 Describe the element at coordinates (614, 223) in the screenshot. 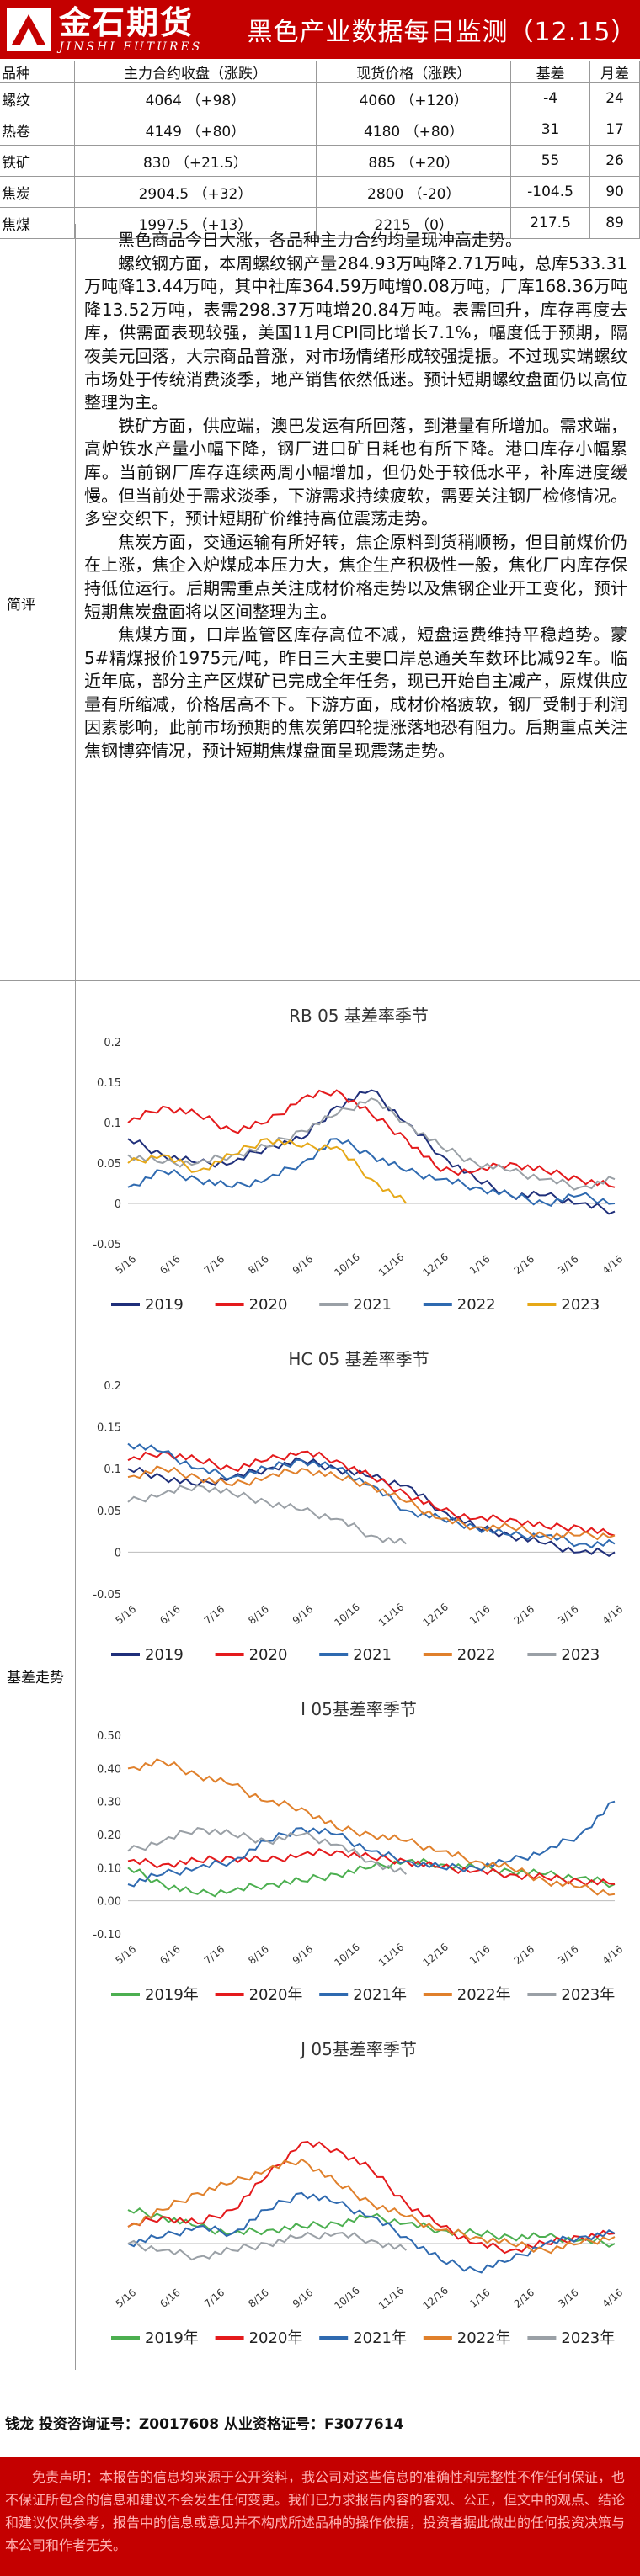

I see `table-cell: 89` at that location.